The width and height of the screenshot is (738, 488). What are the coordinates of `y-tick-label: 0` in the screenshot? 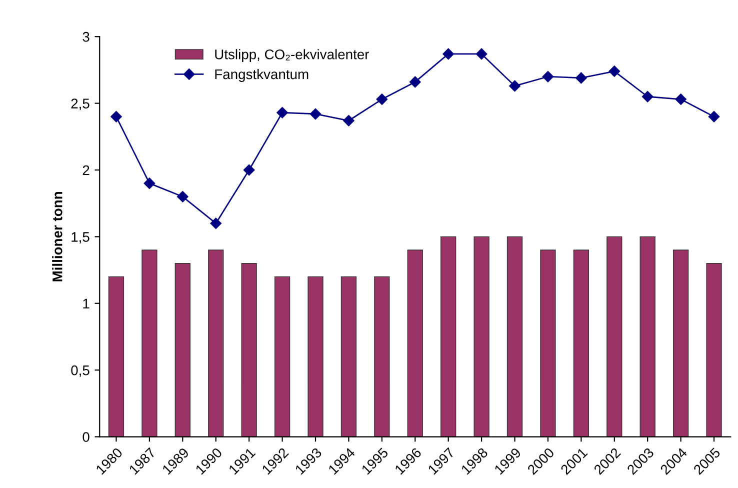 It's located at (86, 437).